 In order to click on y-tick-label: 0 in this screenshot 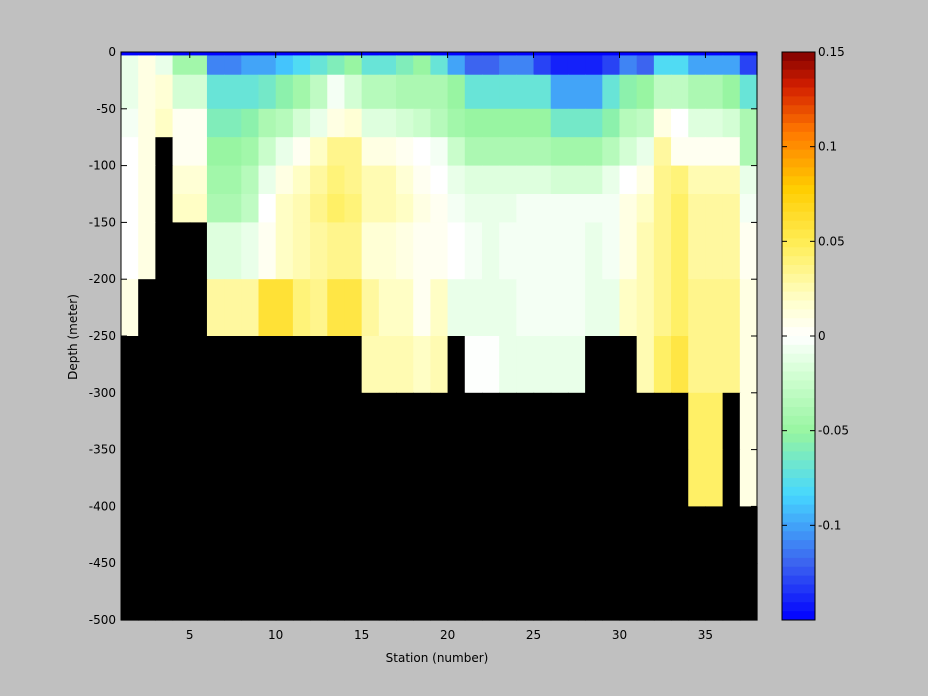, I will do `click(112, 52)`.